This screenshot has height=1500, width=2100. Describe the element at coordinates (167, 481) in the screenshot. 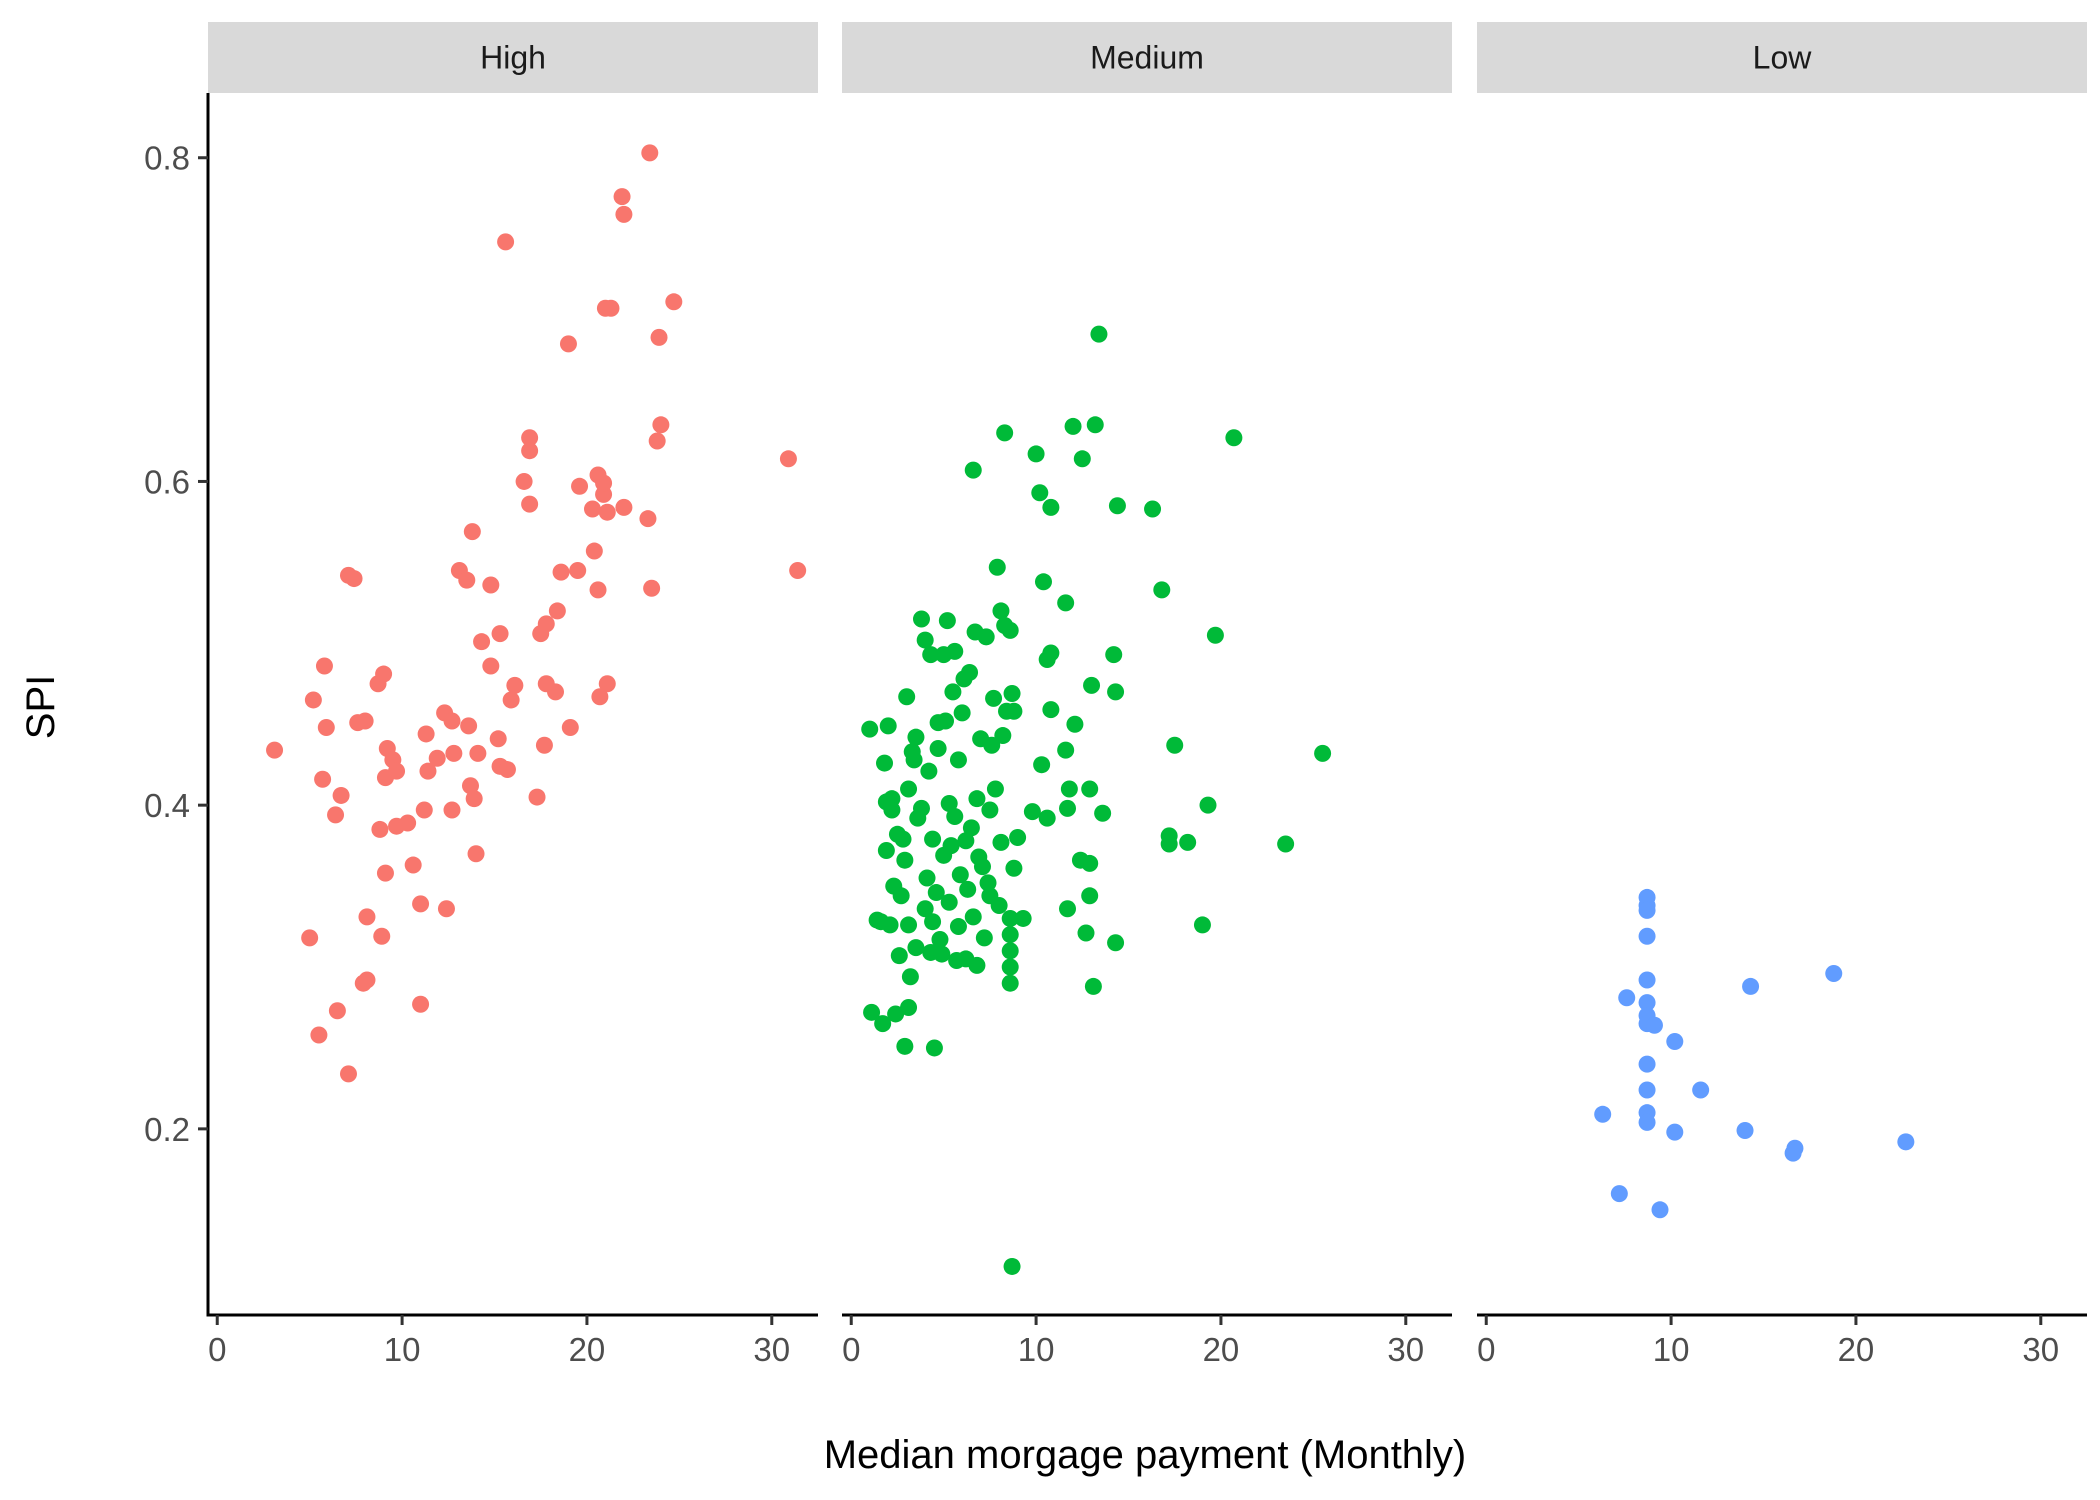

I see `y-tick-label: 0.6` at that location.